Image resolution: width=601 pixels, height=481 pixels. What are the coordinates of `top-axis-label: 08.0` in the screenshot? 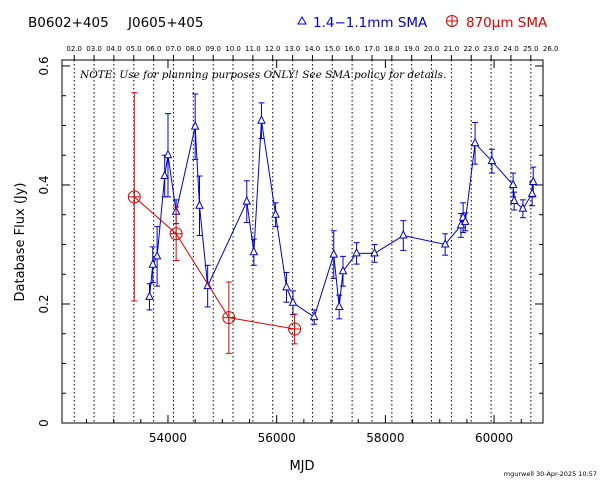 It's located at (194, 49).